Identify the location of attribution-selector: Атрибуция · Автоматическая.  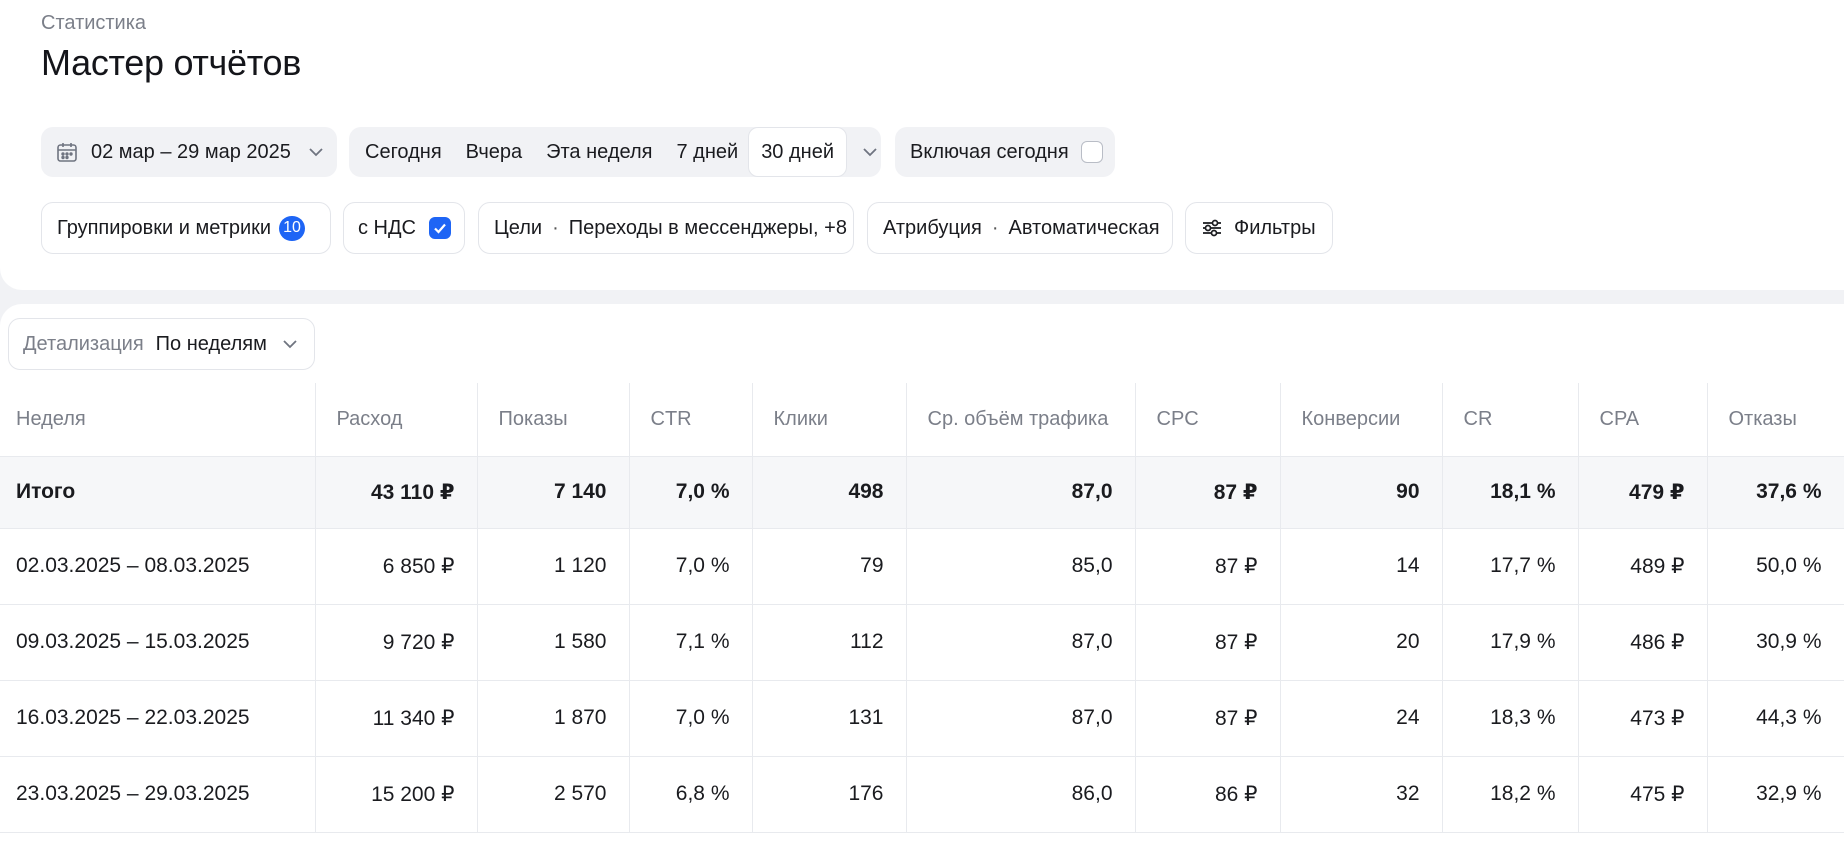
(1020, 228).